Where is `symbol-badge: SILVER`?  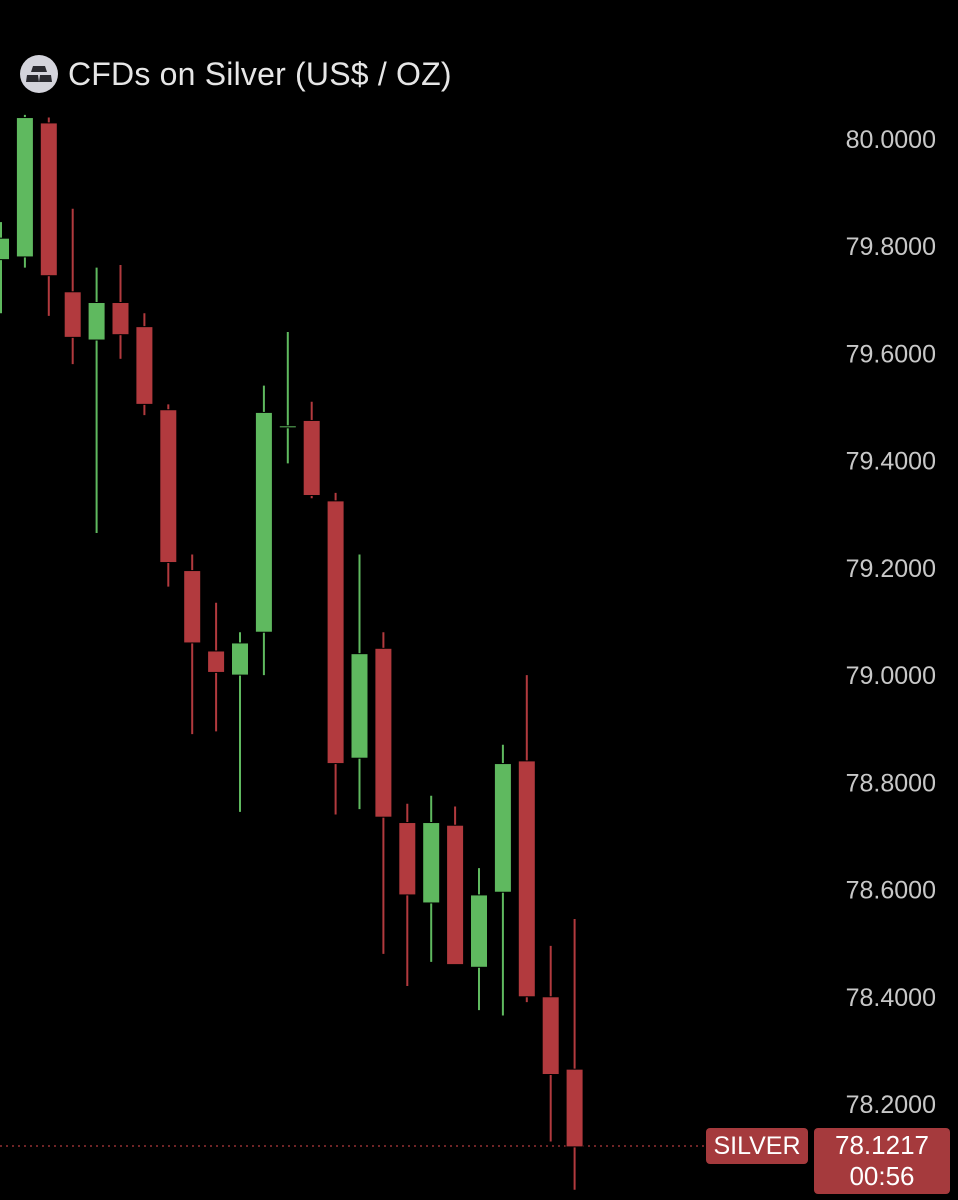 symbol-badge: SILVER is located at coordinates (757, 1146).